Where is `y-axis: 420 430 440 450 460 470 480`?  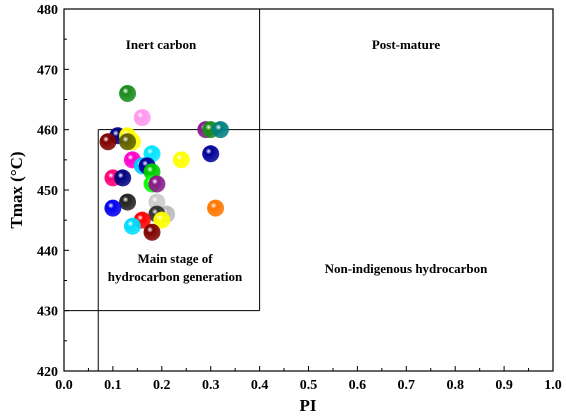
y-axis: 420 430 440 450 460 470 480 is located at coordinates (53, 191).